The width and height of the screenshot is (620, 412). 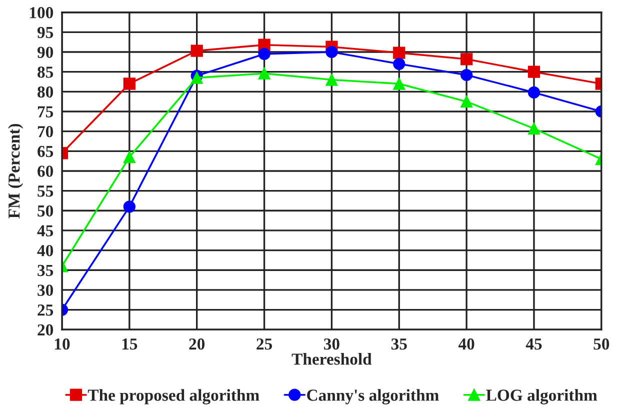 What do you see at coordinates (602, 344) in the screenshot?
I see `x-tick-label: 50` at bounding box center [602, 344].